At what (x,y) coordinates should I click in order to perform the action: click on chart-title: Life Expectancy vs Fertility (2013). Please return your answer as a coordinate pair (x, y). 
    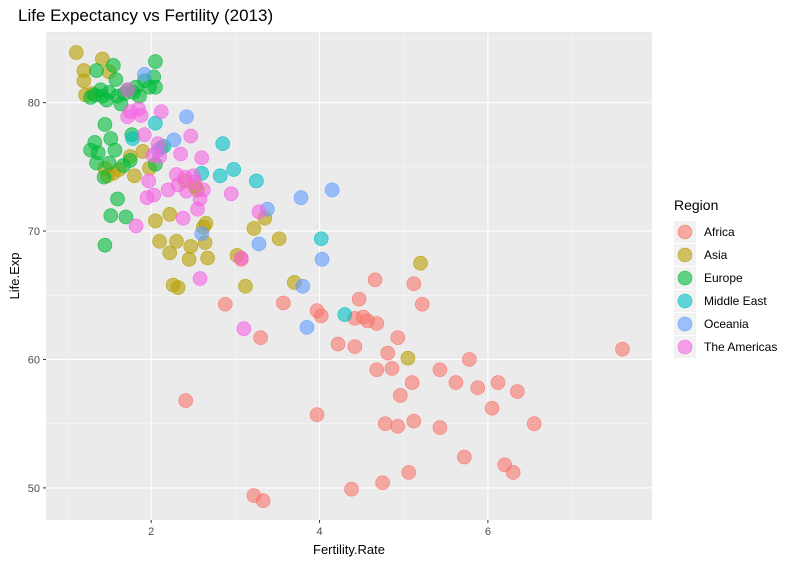
    Looking at the image, I should click on (145, 15).